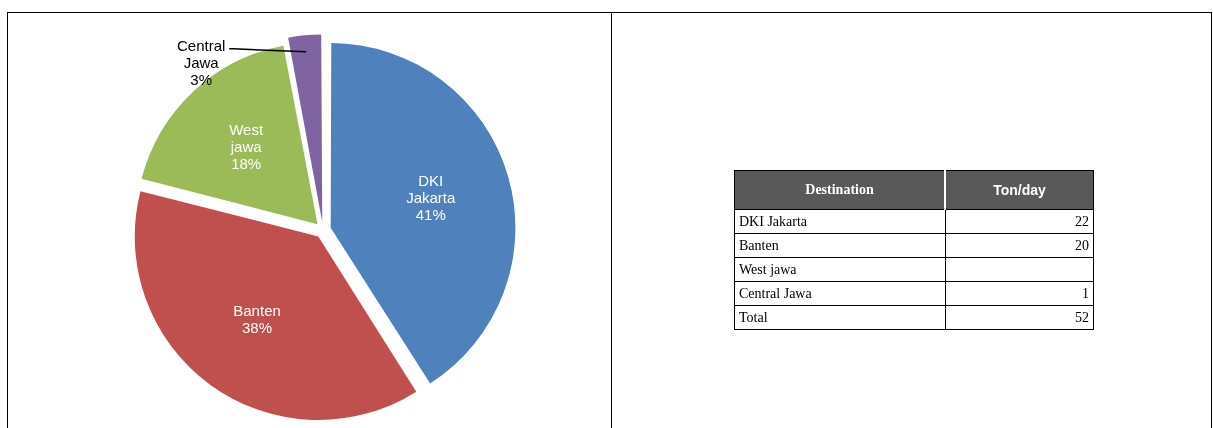 The width and height of the screenshot is (1213, 428). Describe the element at coordinates (1019, 317) in the screenshot. I see `data-label: 52` at that location.